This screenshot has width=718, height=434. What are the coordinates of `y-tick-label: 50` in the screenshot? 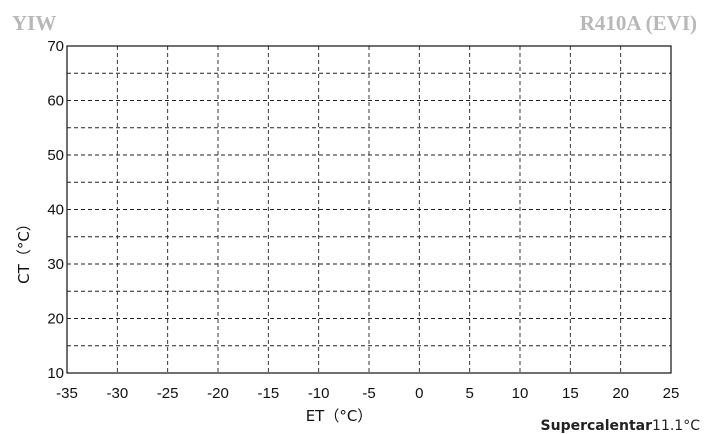 It's located at (55, 155).